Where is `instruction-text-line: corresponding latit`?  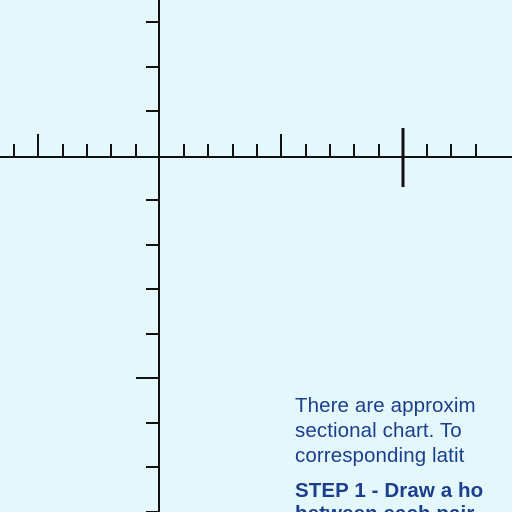 instruction-text-line: corresponding latit is located at coordinates (380, 455).